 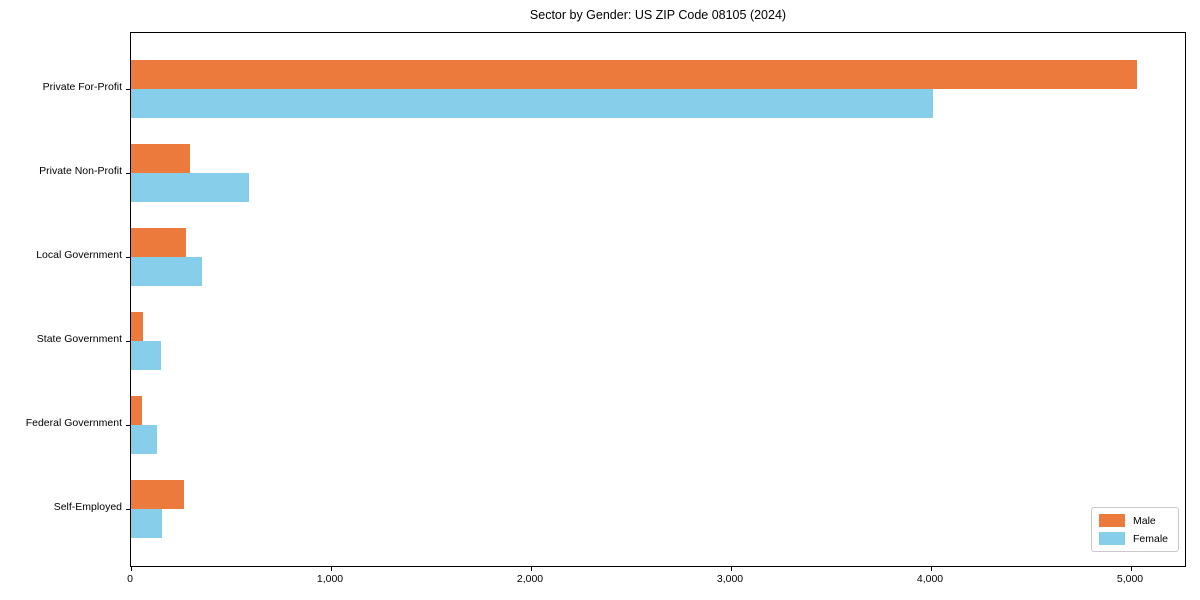 What do you see at coordinates (1134, 529) in the screenshot?
I see `legend: Male Female` at bounding box center [1134, 529].